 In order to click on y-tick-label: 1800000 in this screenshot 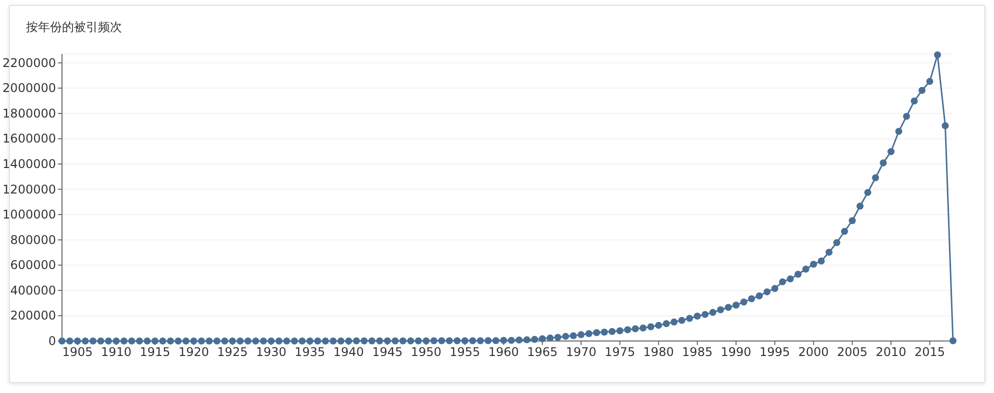, I will do `click(29, 113)`.